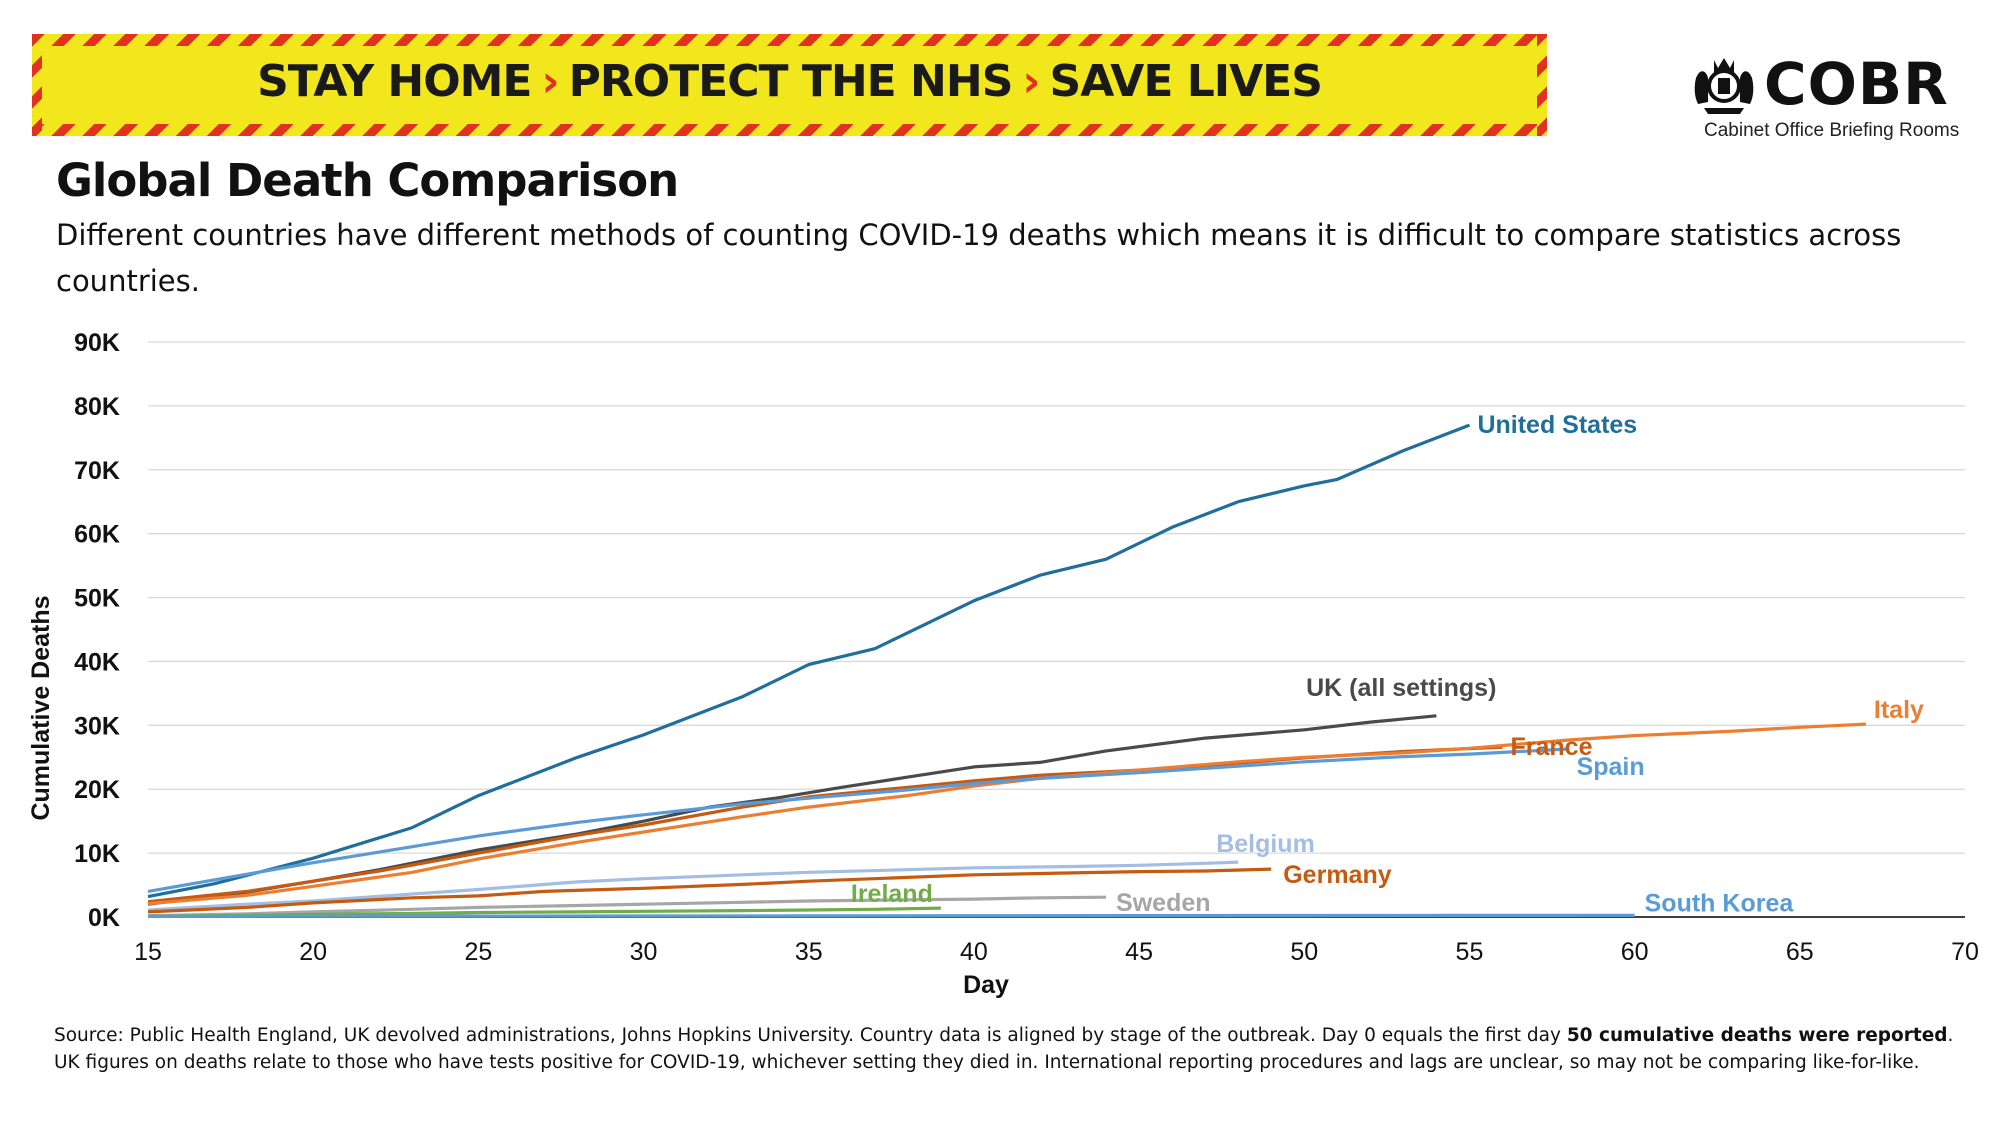  Describe the element at coordinates (1965, 952) in the screenshot. I see `x-tick-label: 70` at that location.